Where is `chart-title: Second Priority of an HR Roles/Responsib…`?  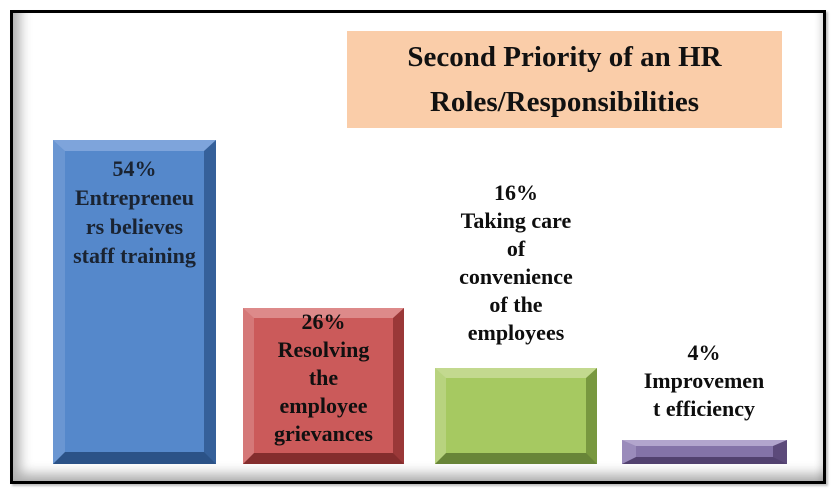 chart-title: Second Priority of an HR Roles/Responsib… is located at coordinates (564, 79).